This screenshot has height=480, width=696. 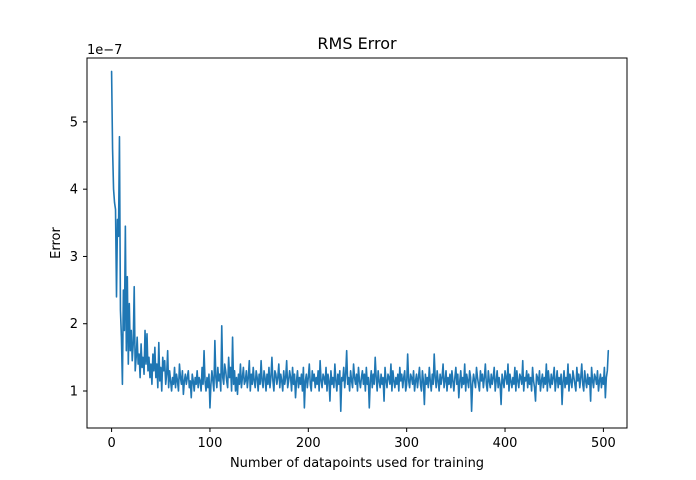 I want to click on chart-title: RMS Error, so click(x=357, y=43).